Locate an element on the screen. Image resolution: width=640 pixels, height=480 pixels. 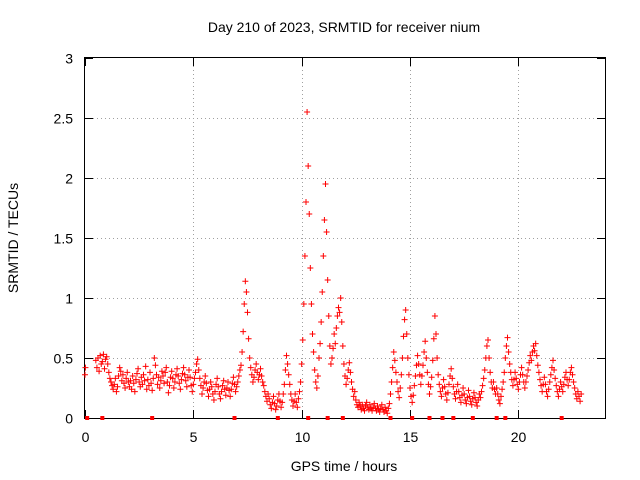
x-tick-label: 20 is located at coordinates (519, 437).